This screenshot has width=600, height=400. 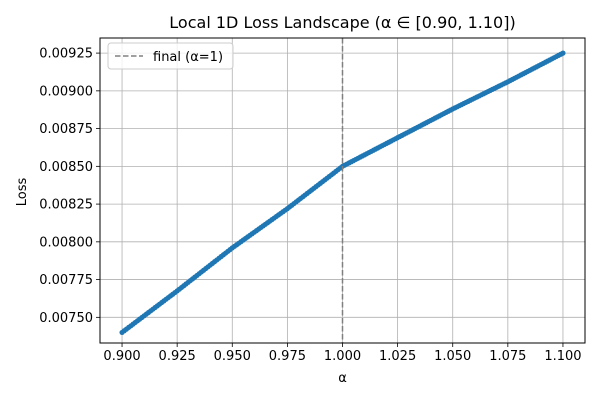 I want to click on y-tick-label: 0.00825, so click(x=66, y=205).